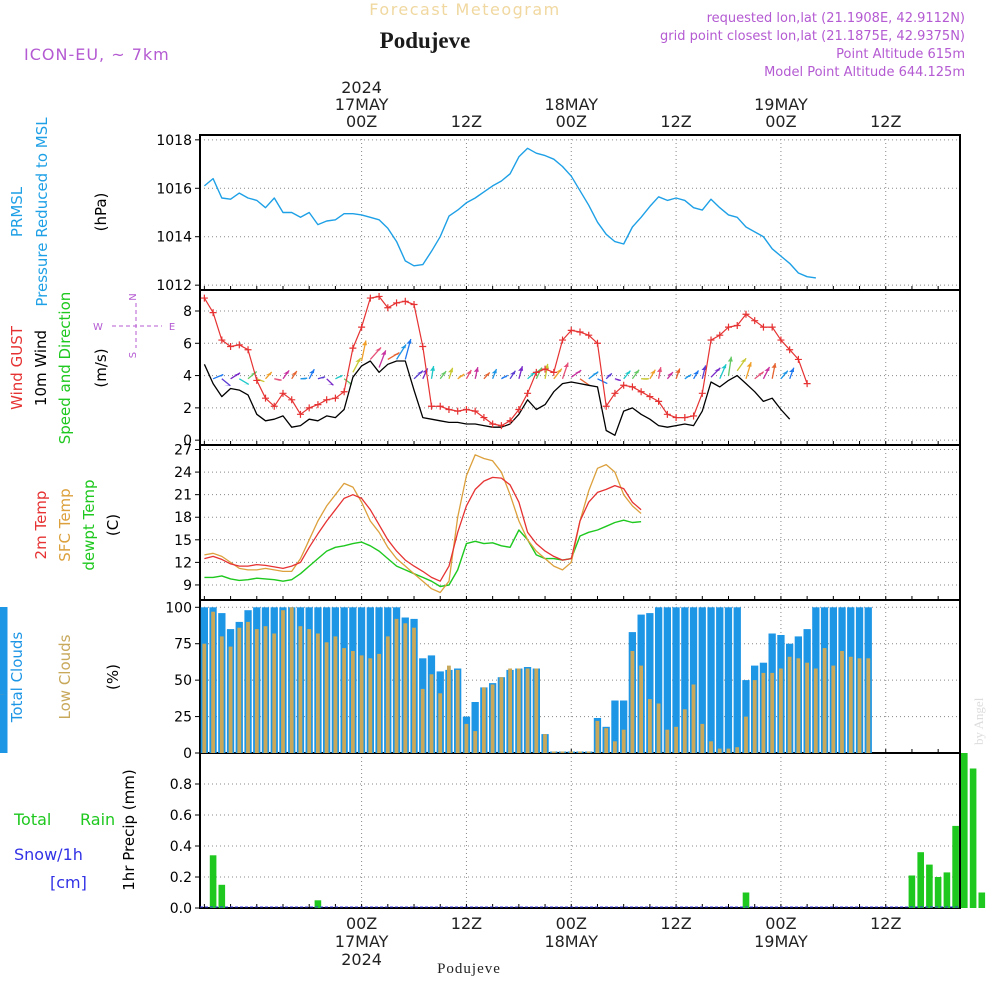 Image resolution: width=1000 pixels, height=1000 pixels. What do you see at coordinates (183, 563) in the screenshot?
I see `temp-y-tick-label: 12` at bounding box center [183, 563].